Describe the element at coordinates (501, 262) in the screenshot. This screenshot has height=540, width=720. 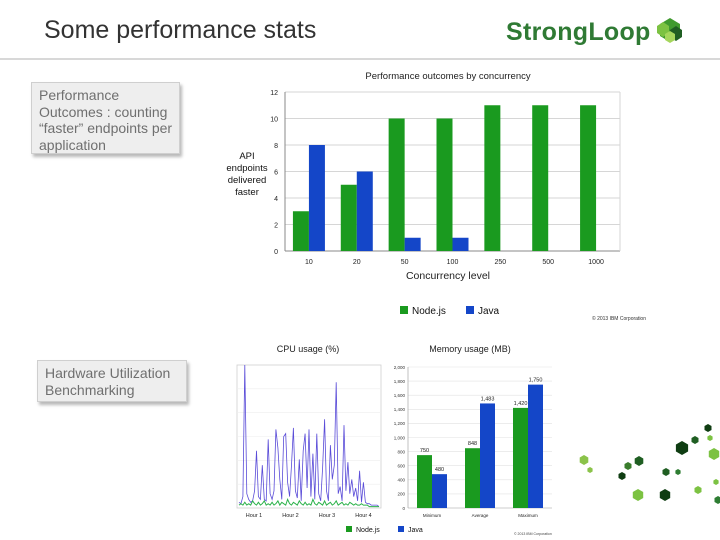
I see `chart1-x-tick: 250` at that location.